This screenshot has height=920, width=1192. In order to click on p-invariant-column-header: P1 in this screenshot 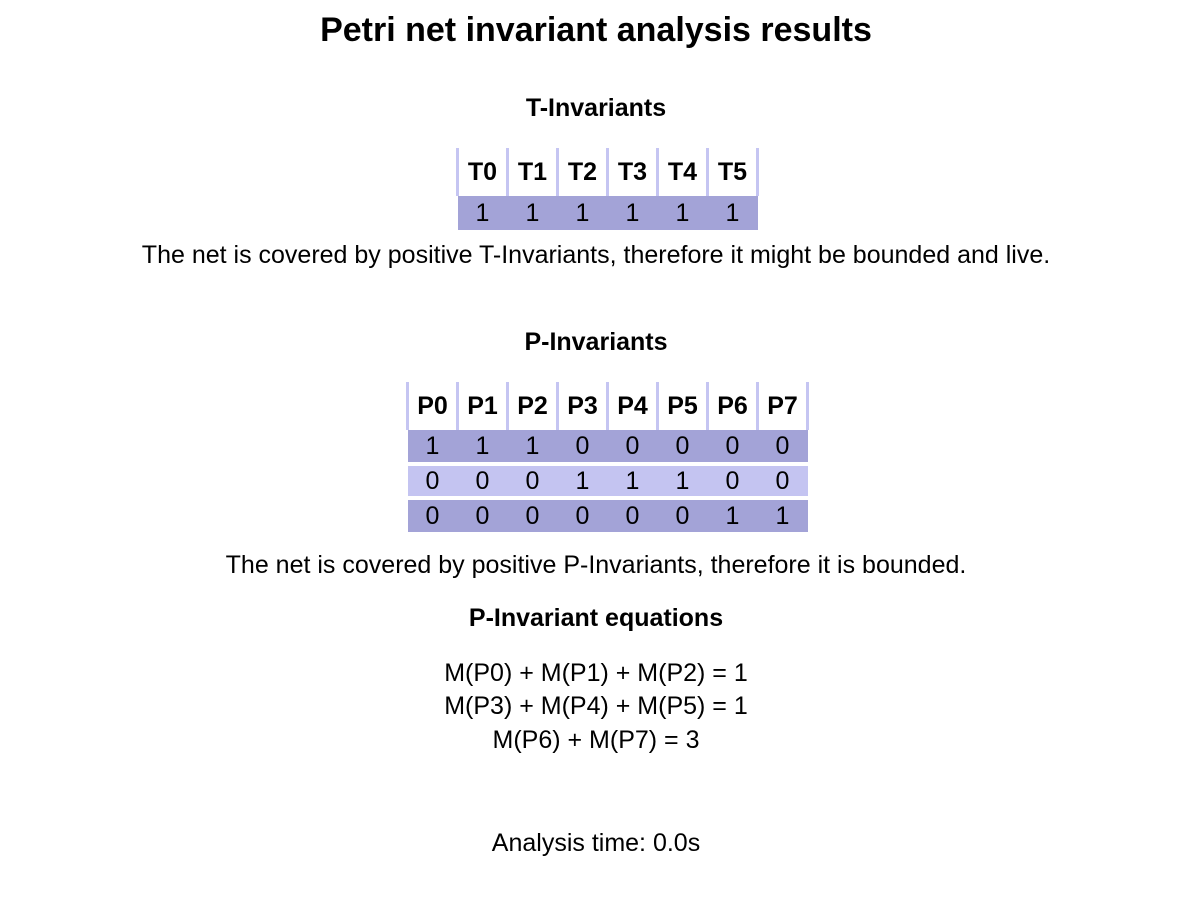, I will do `click(482, 406)`.